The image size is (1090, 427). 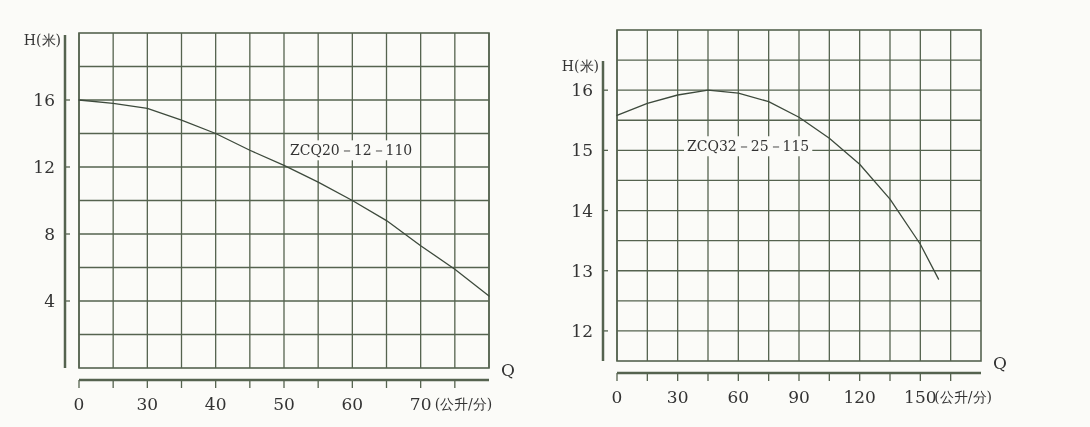 I want to click on y-tick-label: 14, so click(x=582, y=210).